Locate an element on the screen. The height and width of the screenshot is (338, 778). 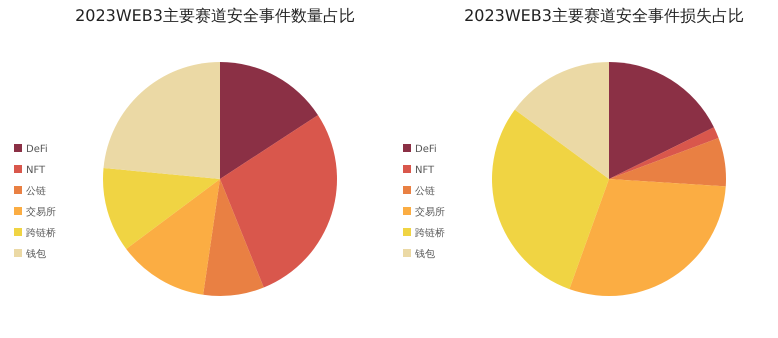
chart-title: 2023WEB3主要赛道安全事件数量占比 is located at coordinates (215, 16).